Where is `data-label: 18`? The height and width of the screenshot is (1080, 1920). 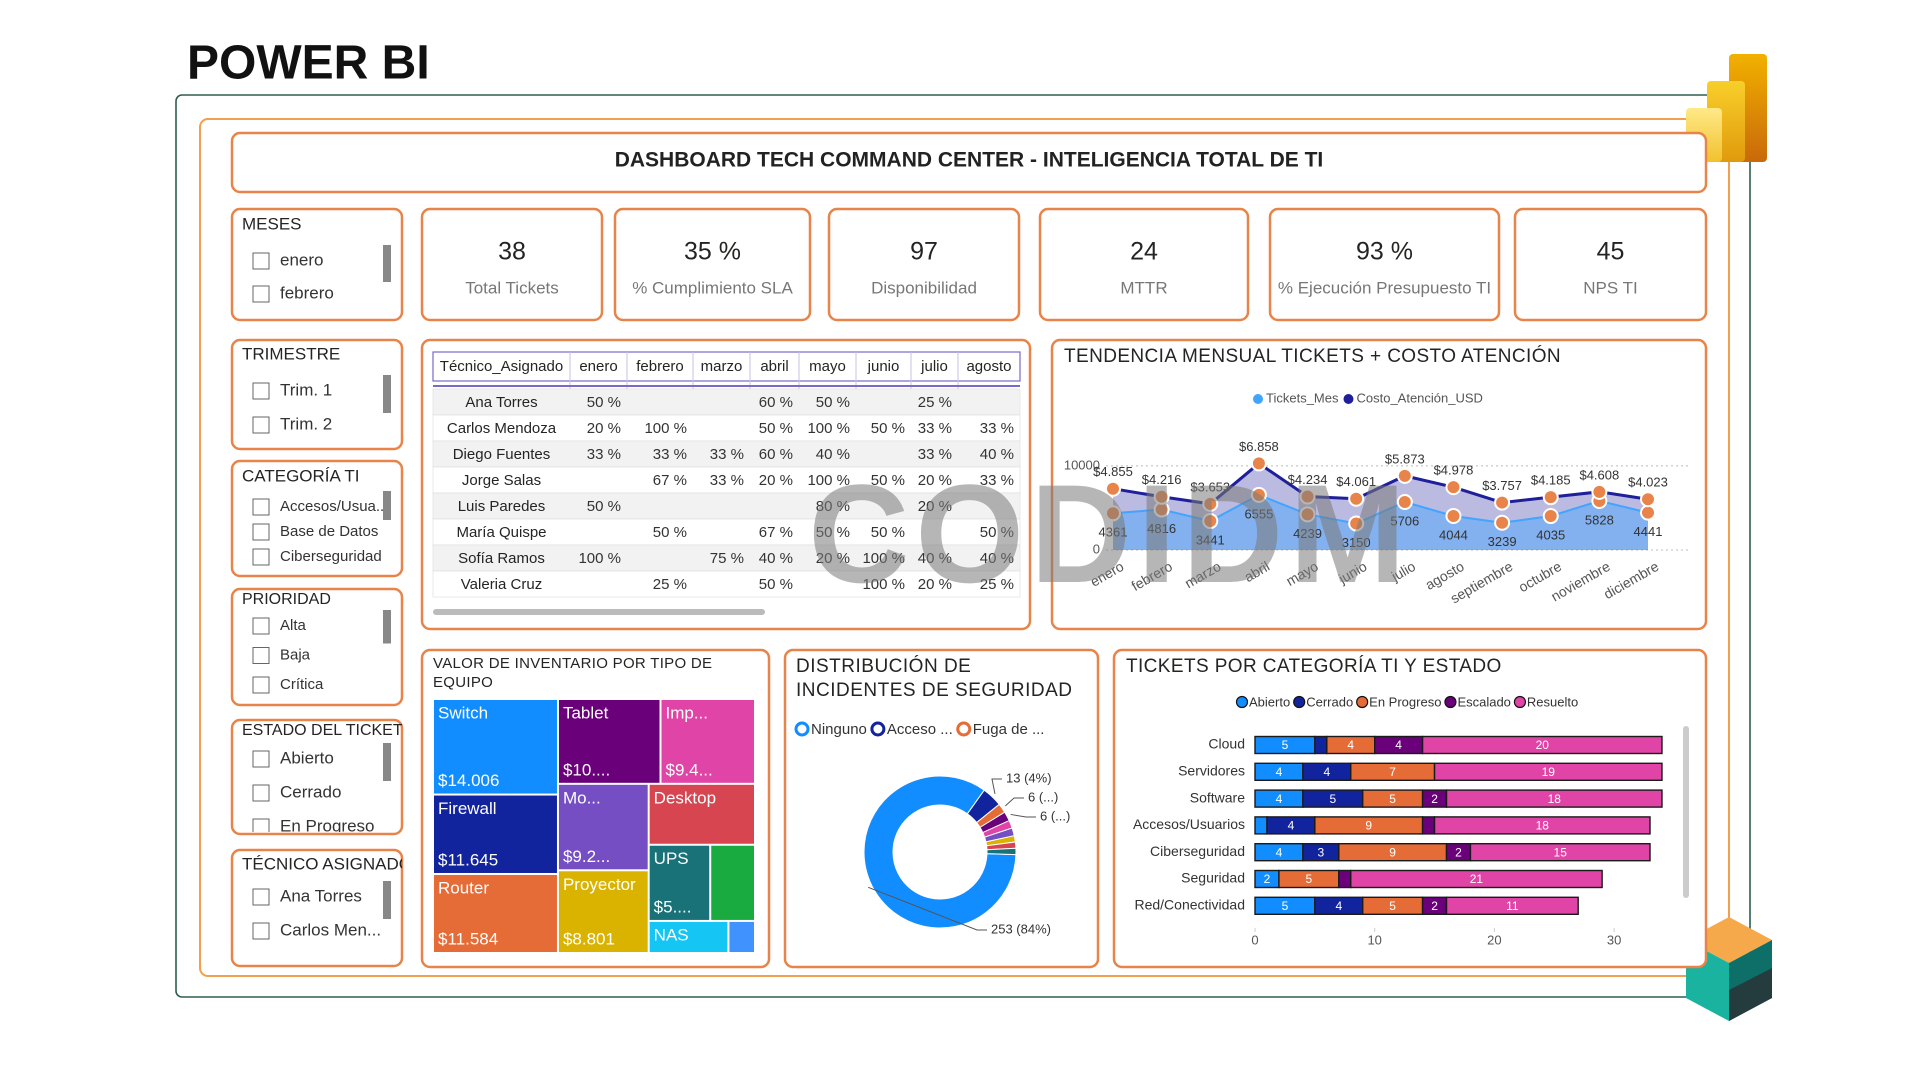 data-label: 18 is located at coordinates (1555, 799).